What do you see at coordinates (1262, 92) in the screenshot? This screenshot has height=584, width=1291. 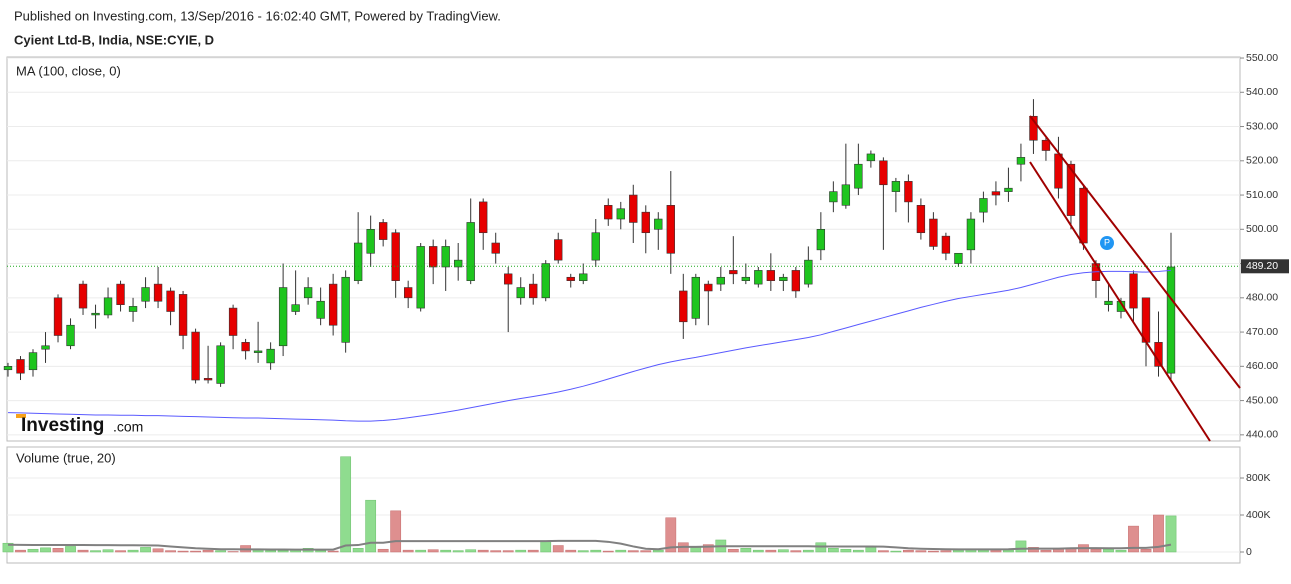 I see `y-tick-label: 540.00` at bounding box center [1262, 92].